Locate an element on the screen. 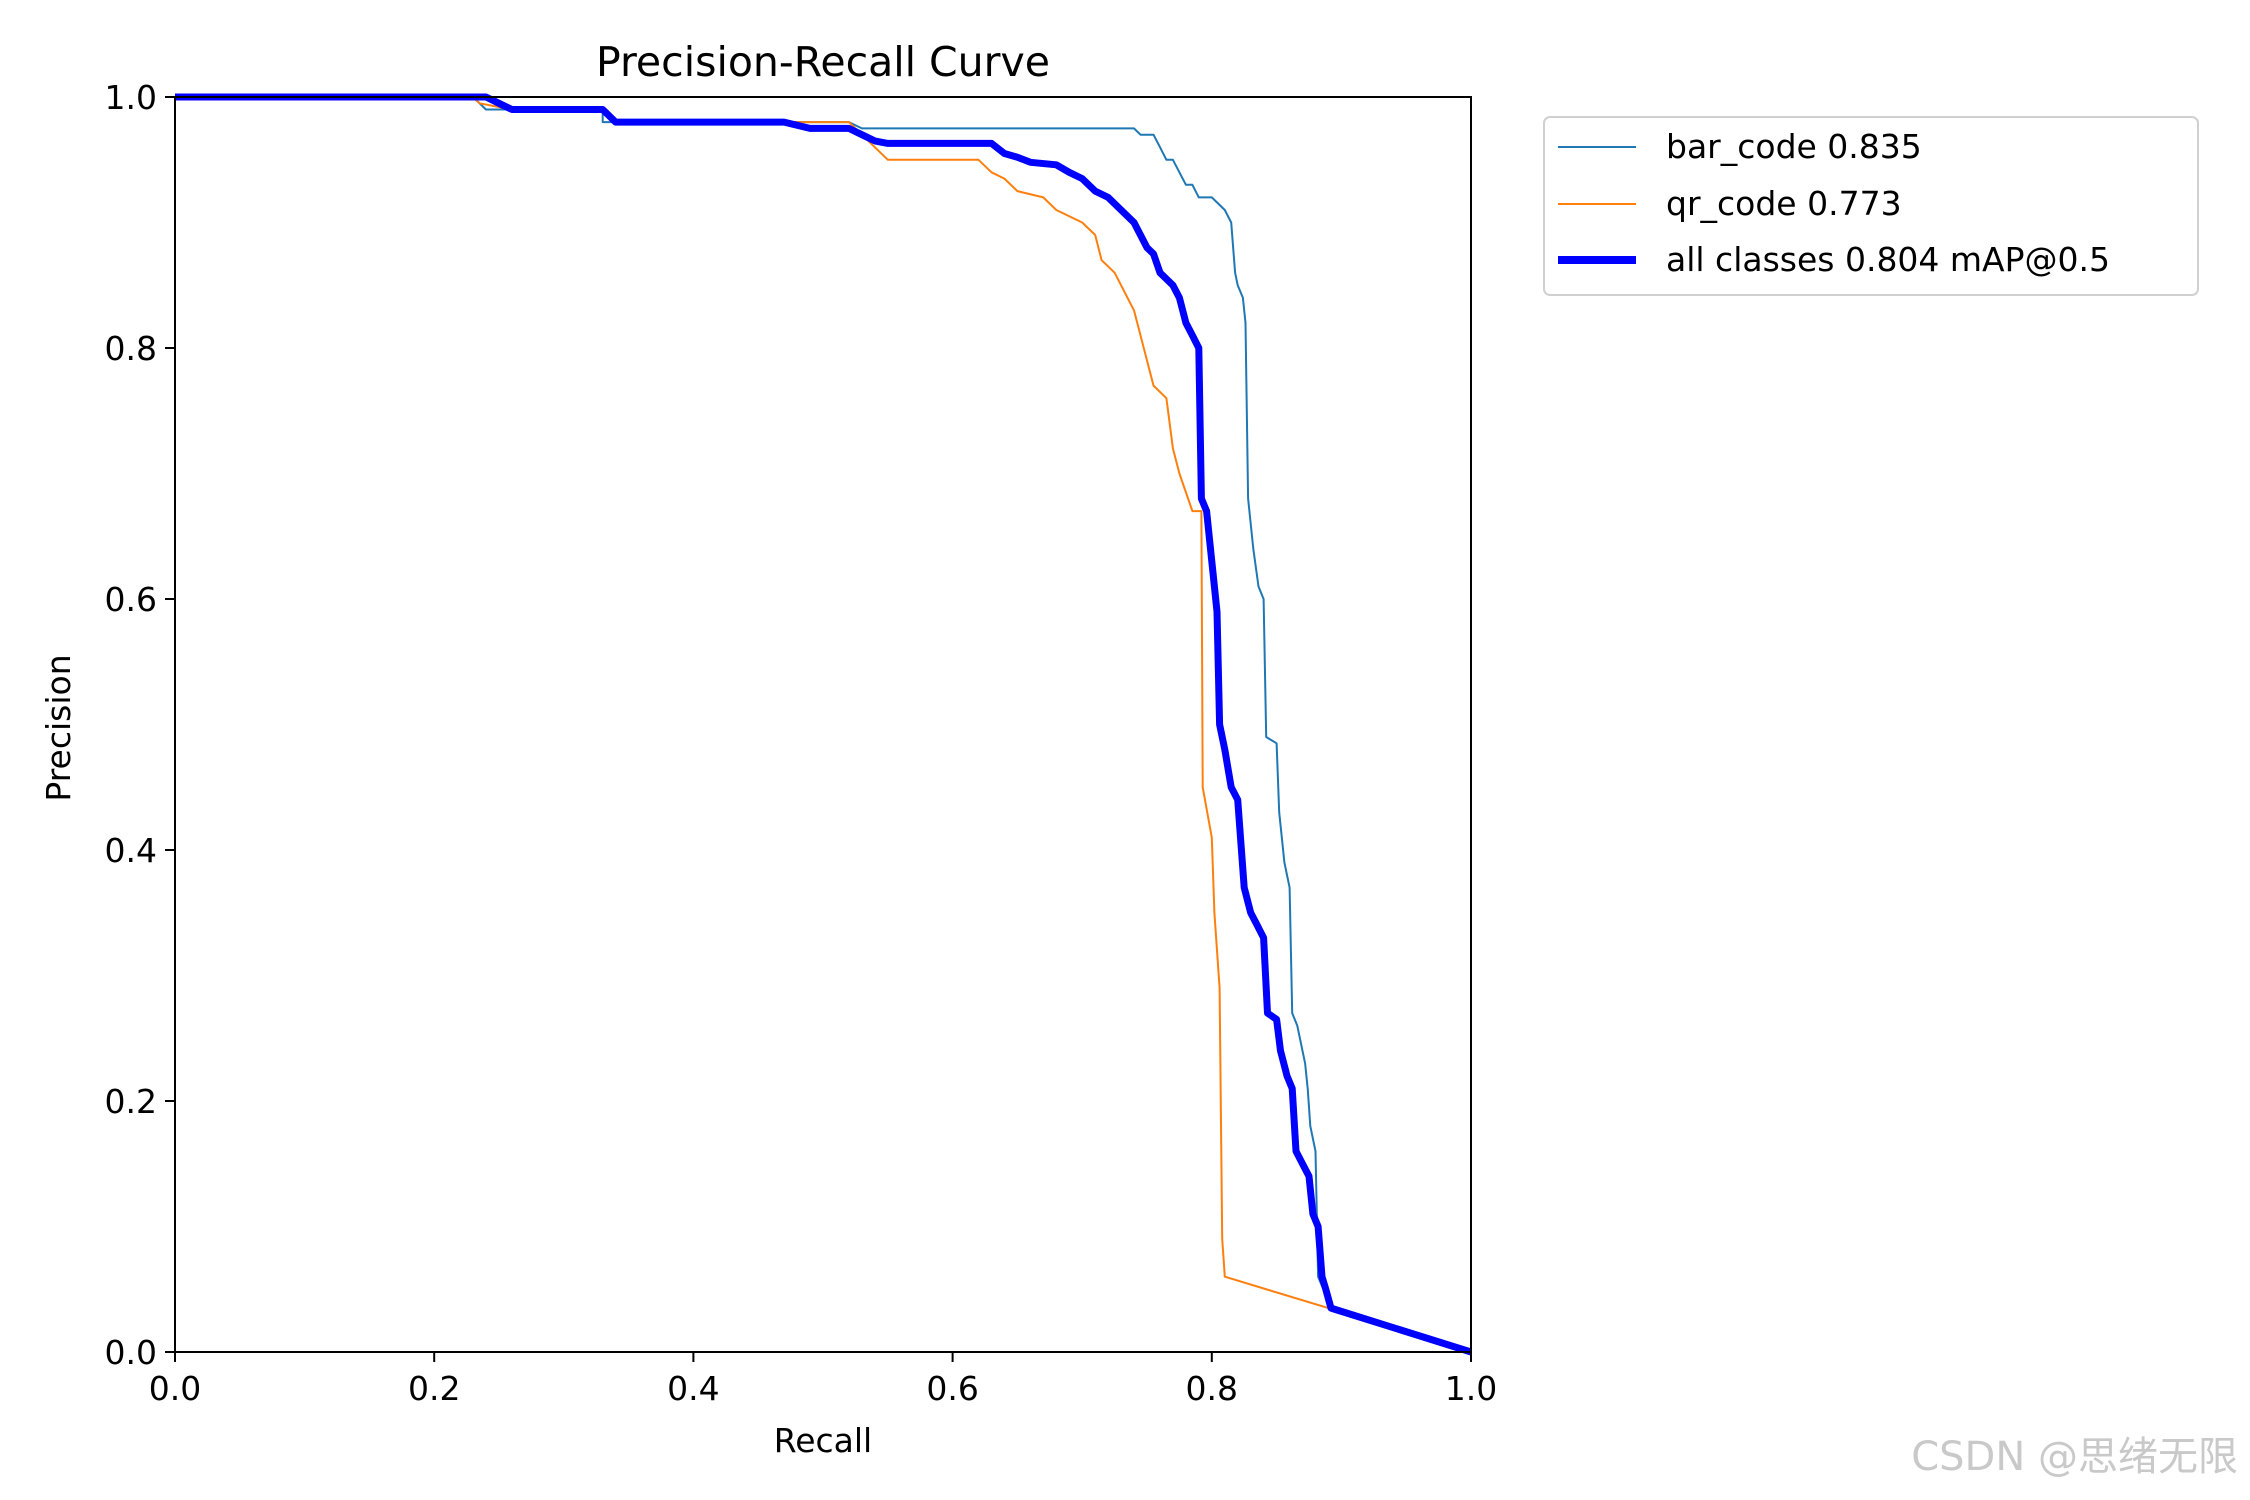 The width and height of the screenshot is (2250, 1500). y-tick-label: 0.6 is located at coordinates (131, 599).